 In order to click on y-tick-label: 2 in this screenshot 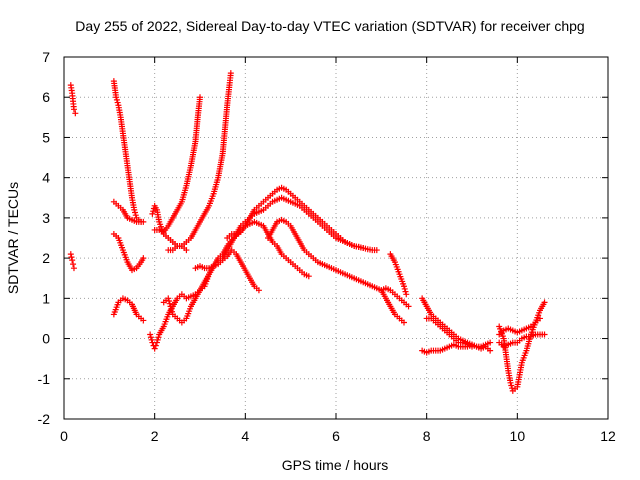, I will do `click(46, 258)`.